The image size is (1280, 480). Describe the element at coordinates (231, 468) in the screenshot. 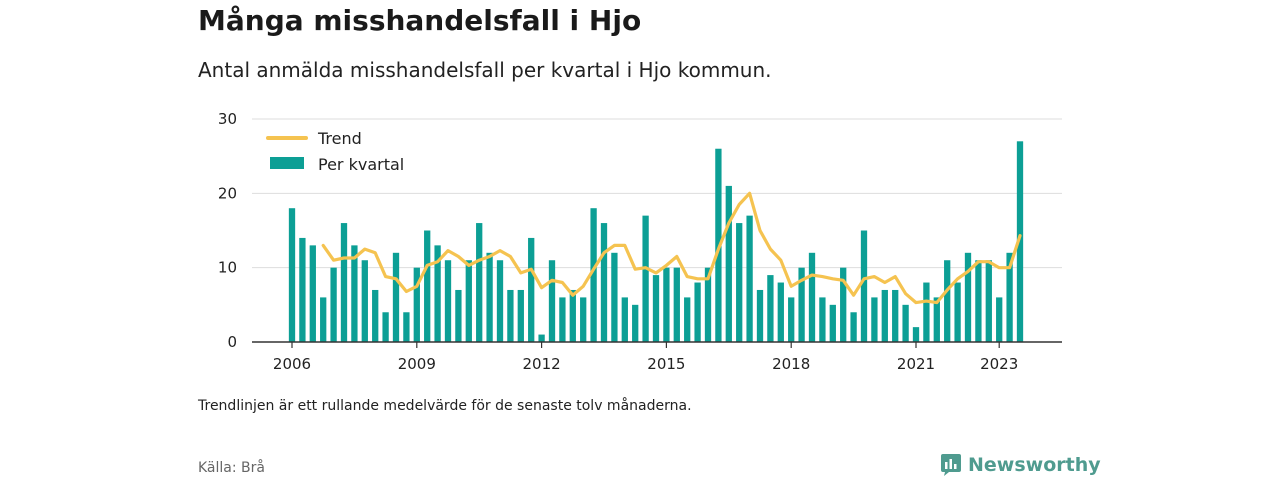

I see `source-text: Källa: Brå` at that location.